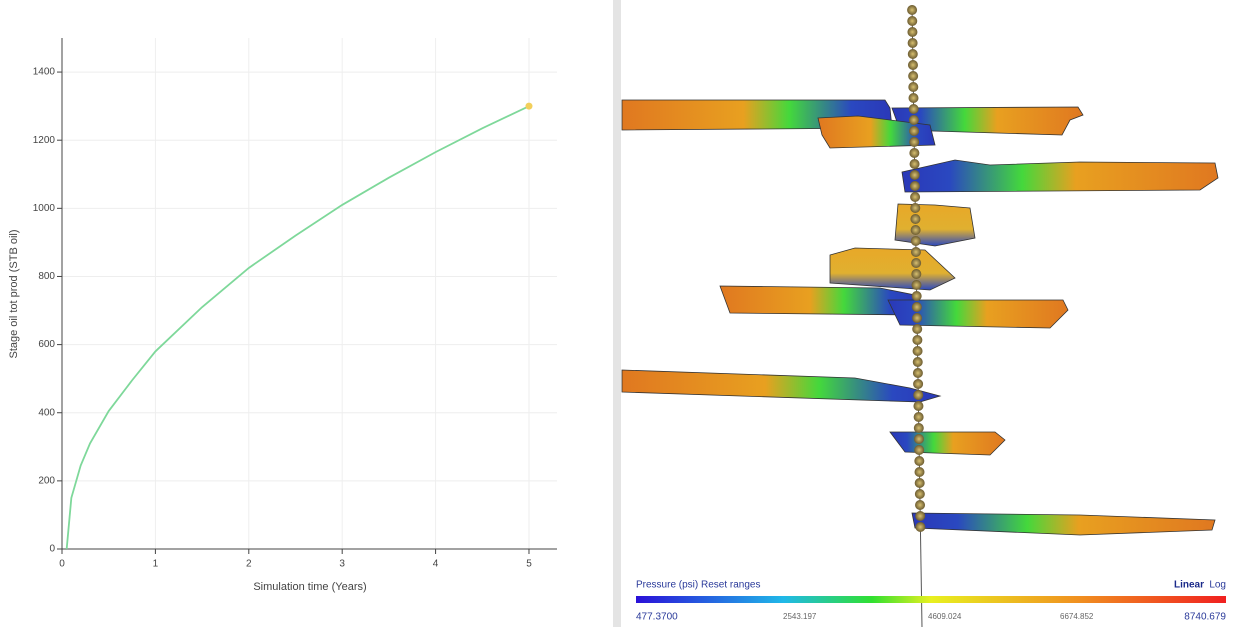 This screenshot has height=627, width=1233. I want to click on colorbar-label: 4609.024, so click(945, 616).